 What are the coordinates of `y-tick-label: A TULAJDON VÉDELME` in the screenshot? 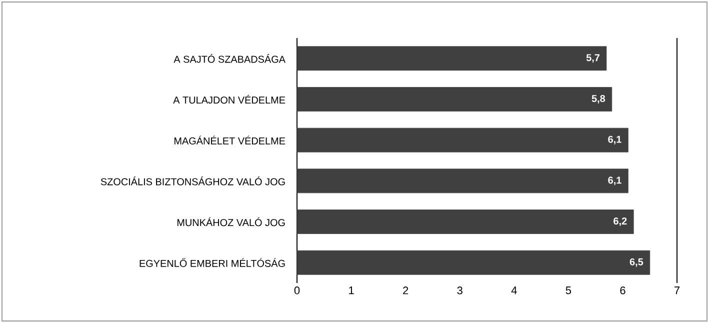 It's located at (229, 99).